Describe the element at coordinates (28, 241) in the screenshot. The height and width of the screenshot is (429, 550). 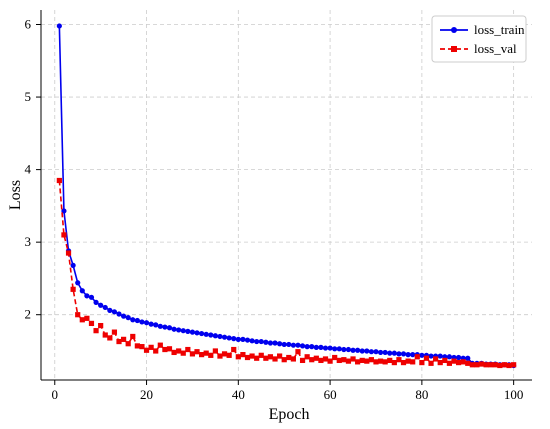
I see `y-tick-label: 3` at that location.